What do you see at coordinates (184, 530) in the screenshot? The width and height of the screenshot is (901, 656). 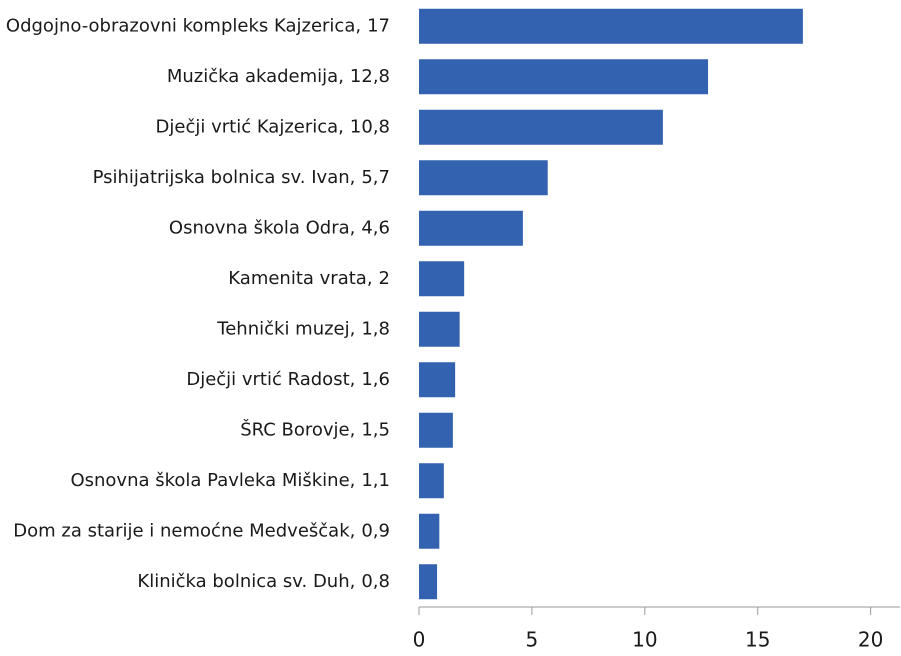 I see `category-label: Dom za starije i nemoćne Medveščak,` at bounding box center [184, 530].